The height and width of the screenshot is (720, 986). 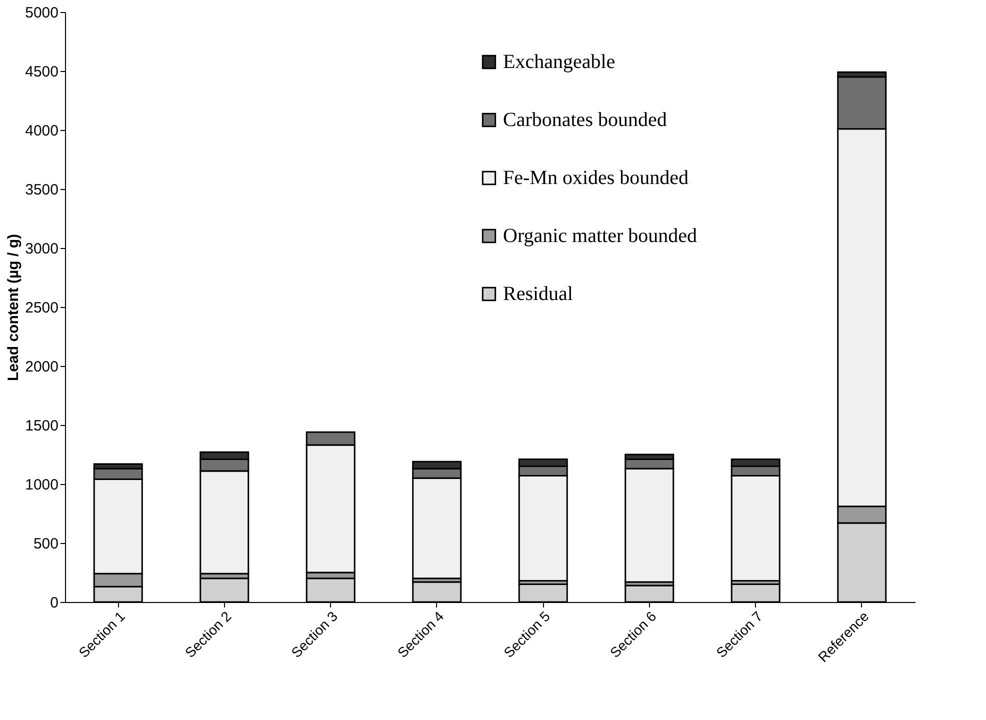 What do you see at coordinates (538, 294) in the screenshot?
I see `legend-label: Residual` at bounding box center [538, 294].